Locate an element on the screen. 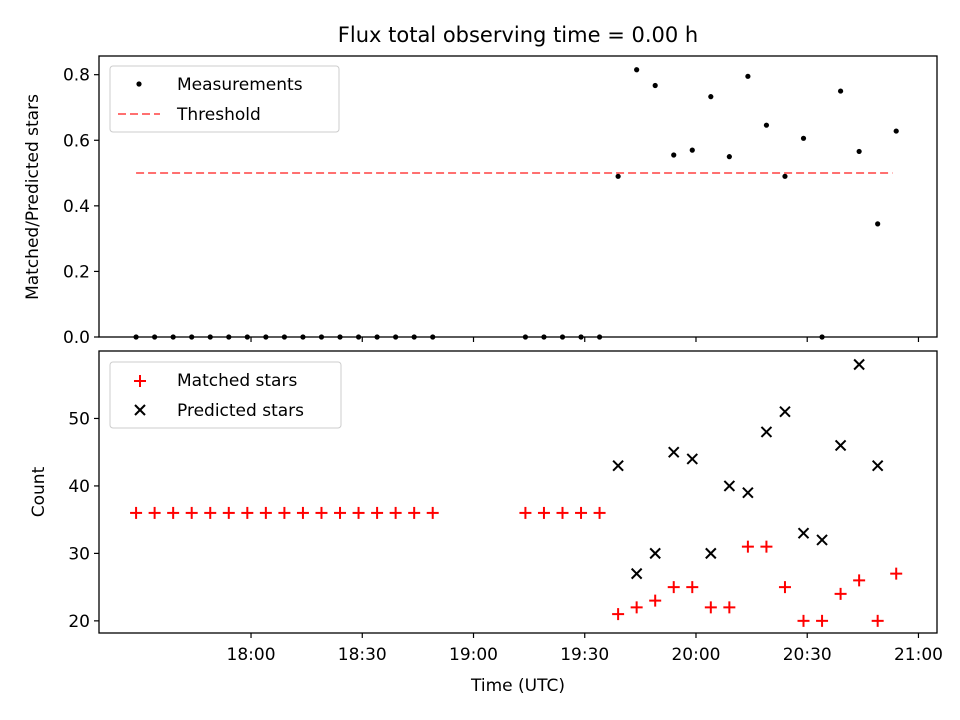  x-tick-label: 20:00 is located at coordinates (695, 655).